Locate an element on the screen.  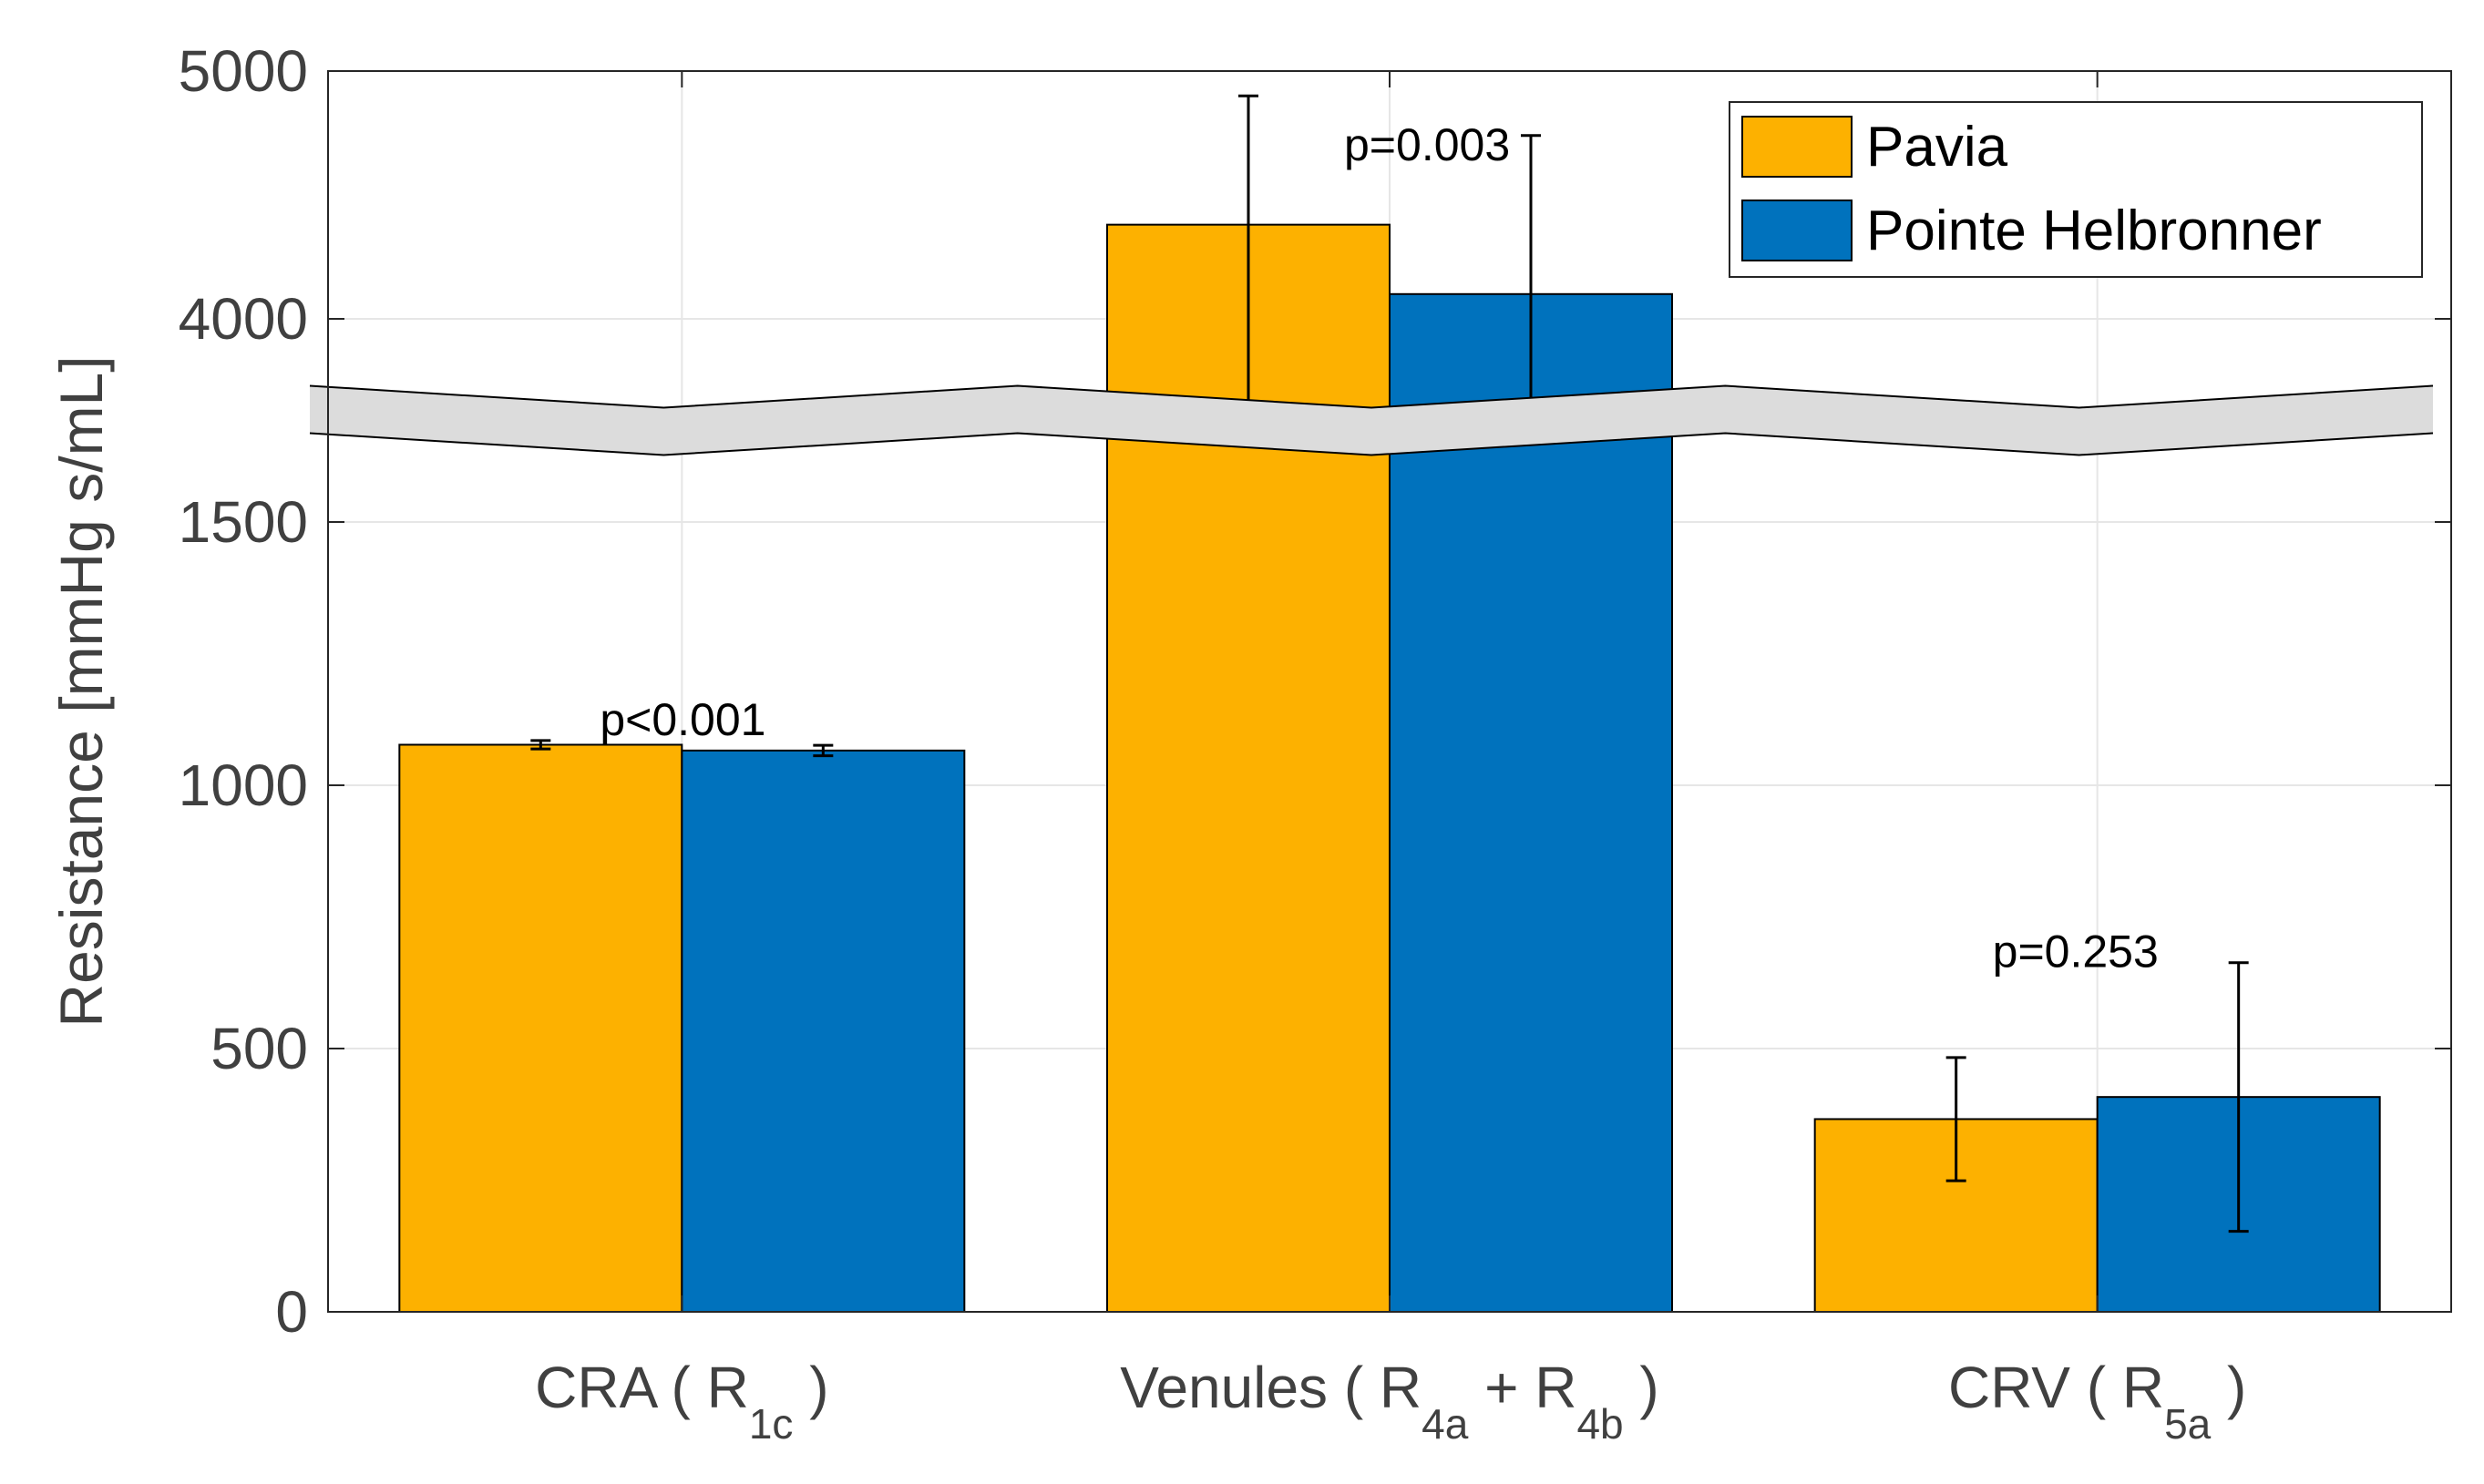
y-tick-label: 1000 is located at coordinates (243, 785).